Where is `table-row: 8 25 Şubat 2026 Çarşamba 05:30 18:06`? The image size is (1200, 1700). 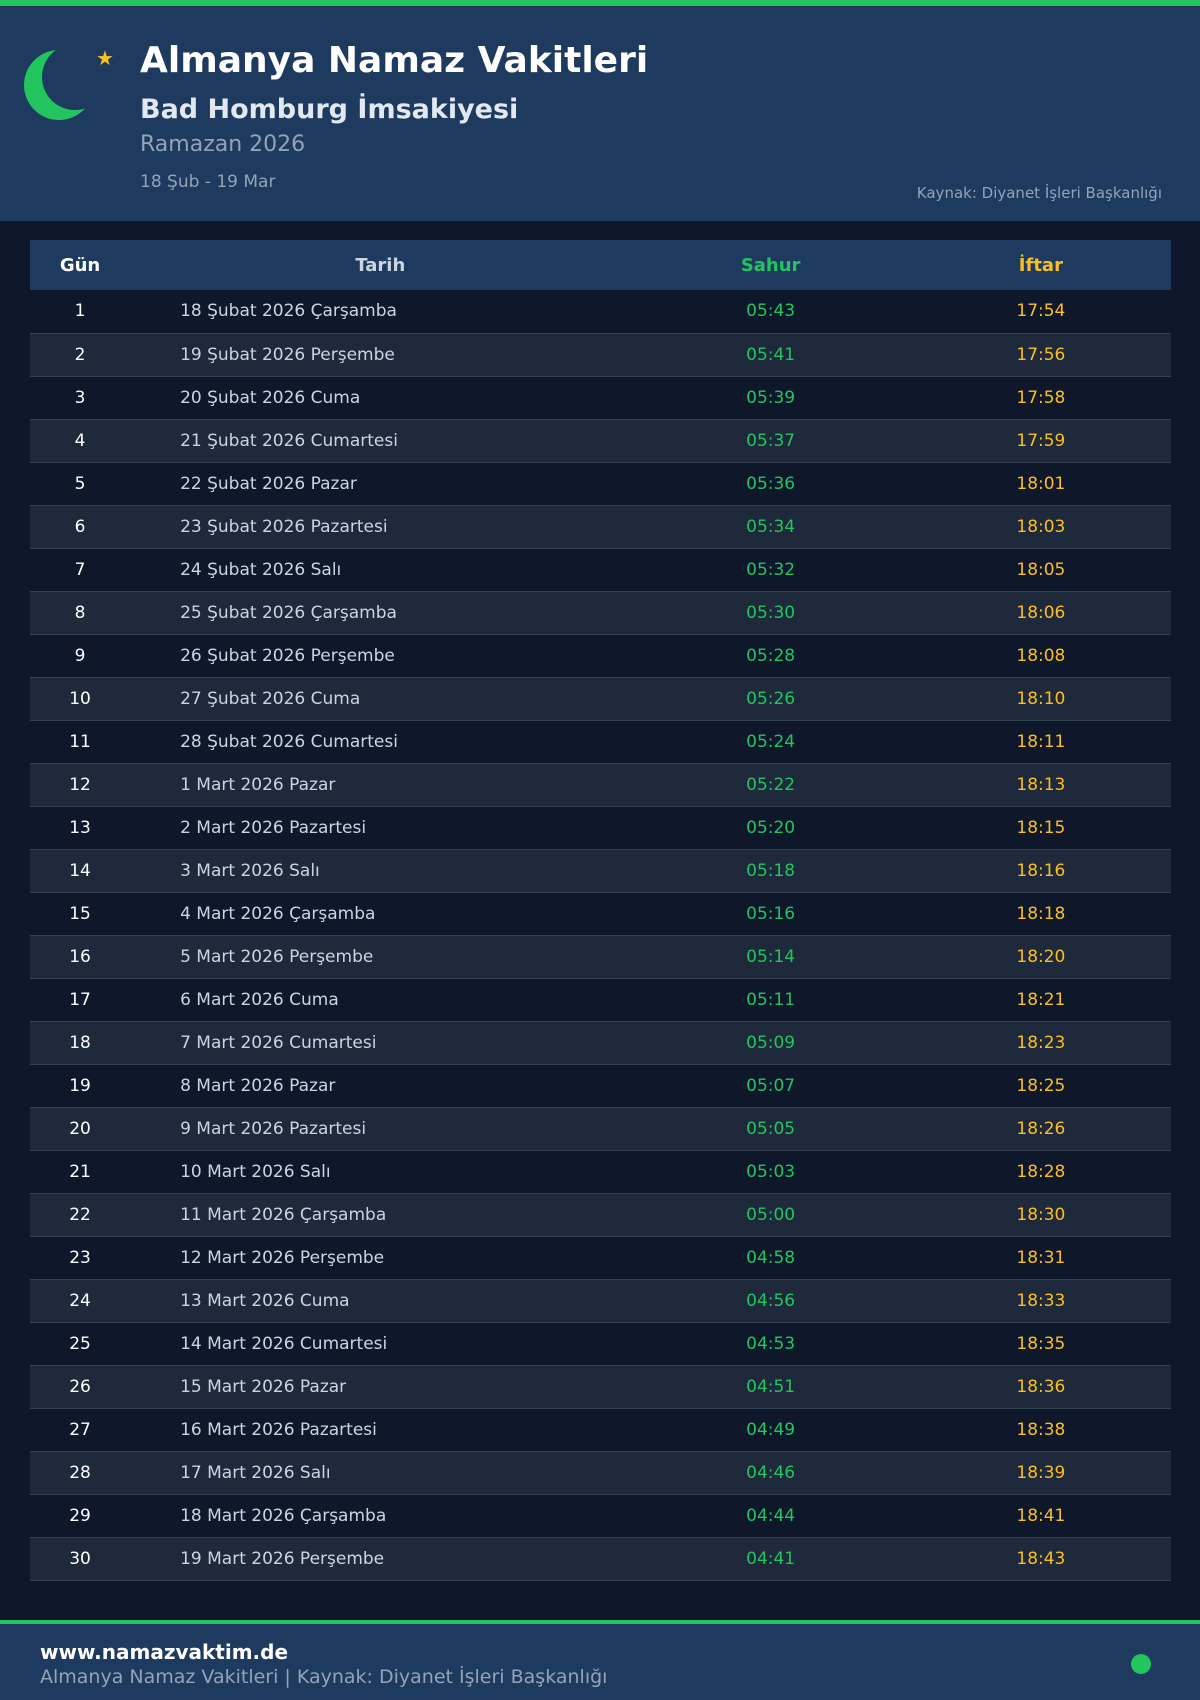 table-row: 8 25 Şubat 2026 Çarşamba 05:30 18:06 is located at coordinates (600, 613).